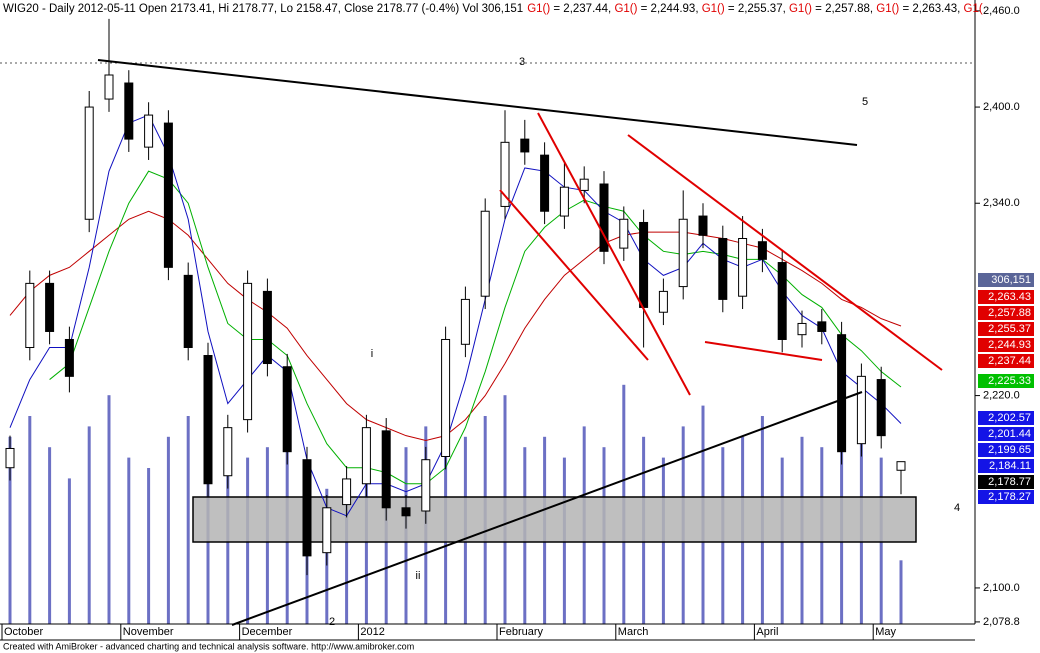 This screenshot has height=653, width=1040. What do you see at coordinates (372, 632) in the screenshot?
I see `x-tick-label: 2012` at bounding box center [372, 632].